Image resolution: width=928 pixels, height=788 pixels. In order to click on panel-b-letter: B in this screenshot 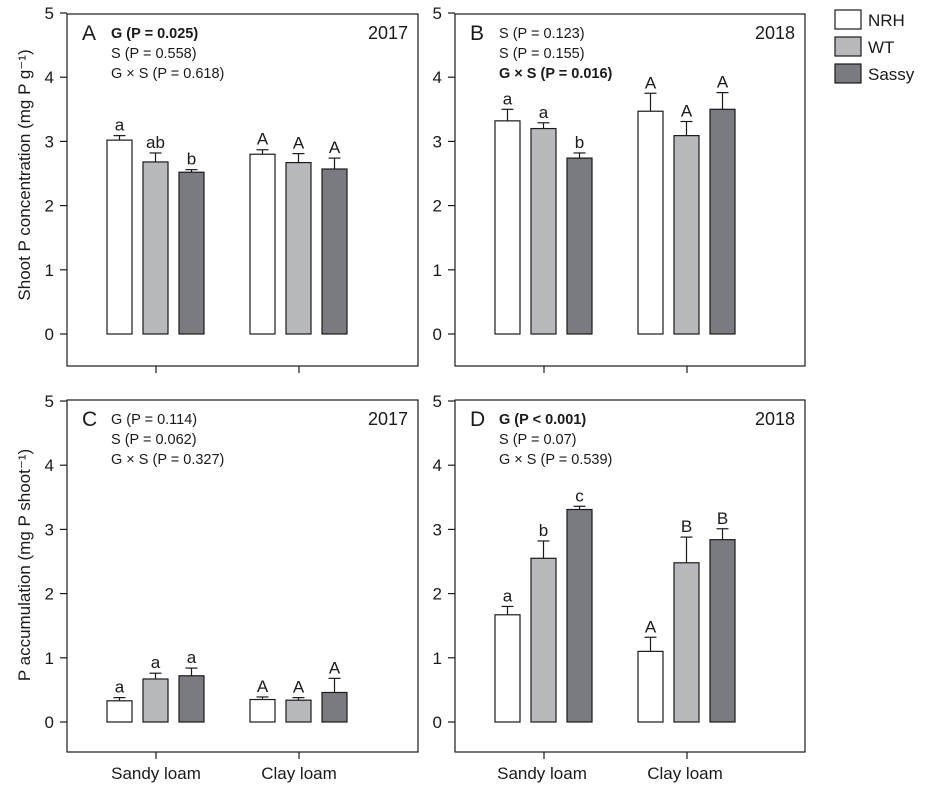, I will do `click(477, 33)`.